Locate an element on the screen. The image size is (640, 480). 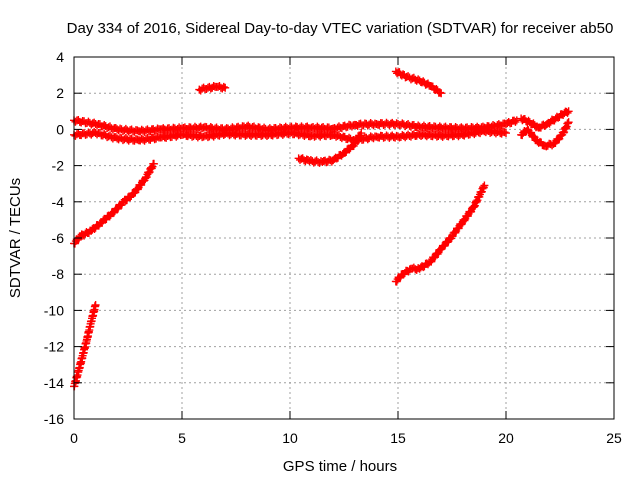
series-arc-midday-dip is located at coordinates (330, 148).